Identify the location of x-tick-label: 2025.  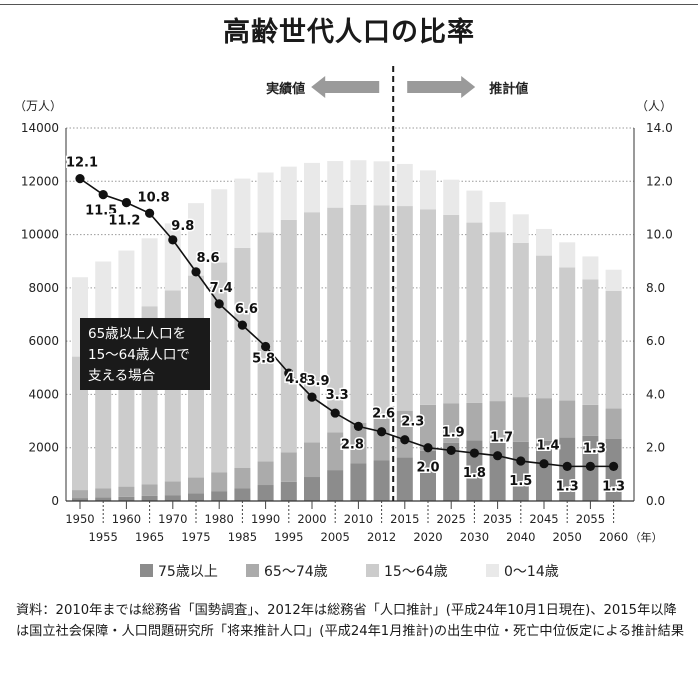
(451, 519).